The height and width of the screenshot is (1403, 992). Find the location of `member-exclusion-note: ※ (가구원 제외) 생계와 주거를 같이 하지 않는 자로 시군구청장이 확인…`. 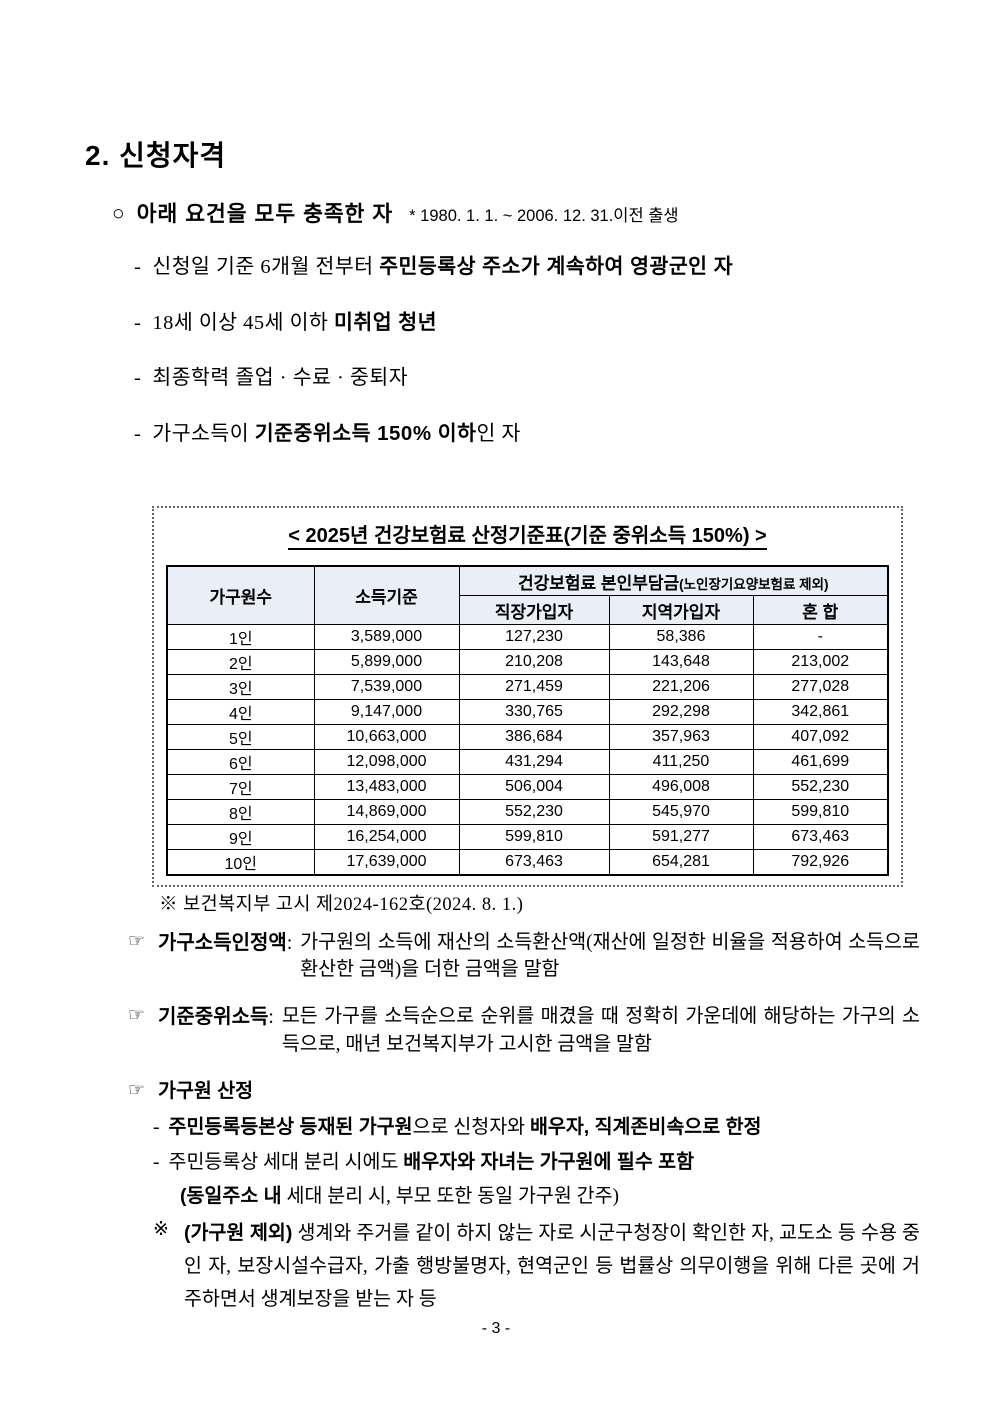

member-exclusion-note: ※ (가구원 제외) 생계와 주거를 같이 하지 않는 자로 시군구청장이 확인… is located at coordinates (536, 1266).